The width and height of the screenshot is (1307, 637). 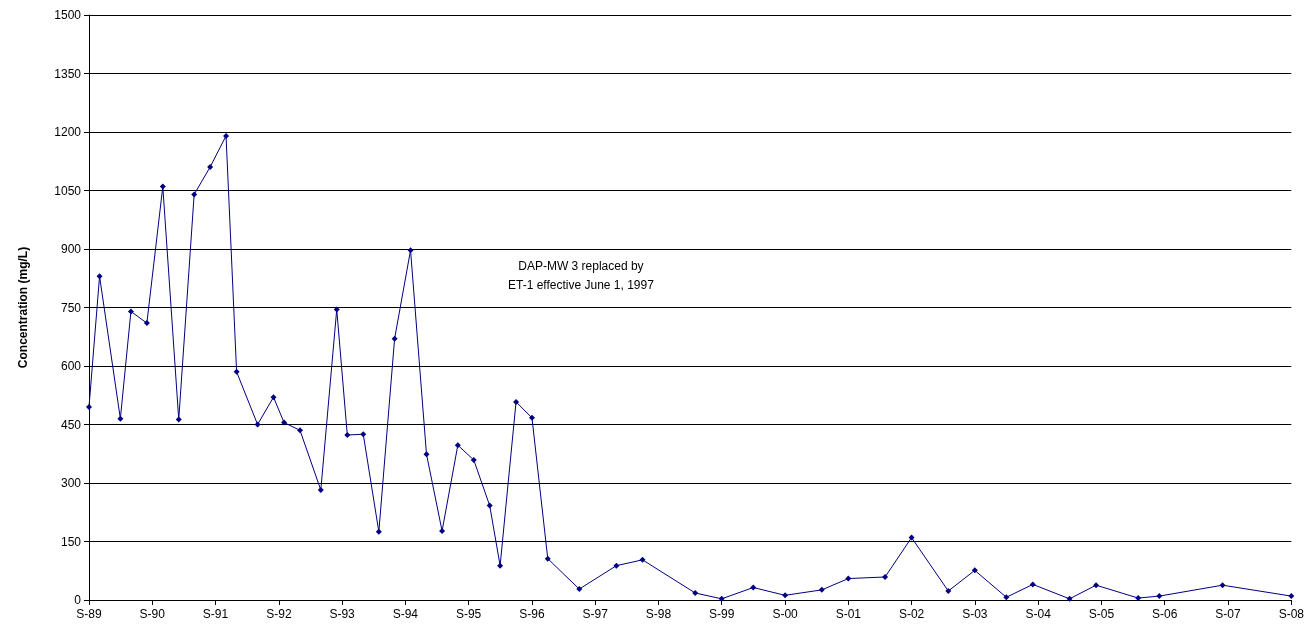 I want to click on y-tick-label: 1500, so click(x=68, y=15).